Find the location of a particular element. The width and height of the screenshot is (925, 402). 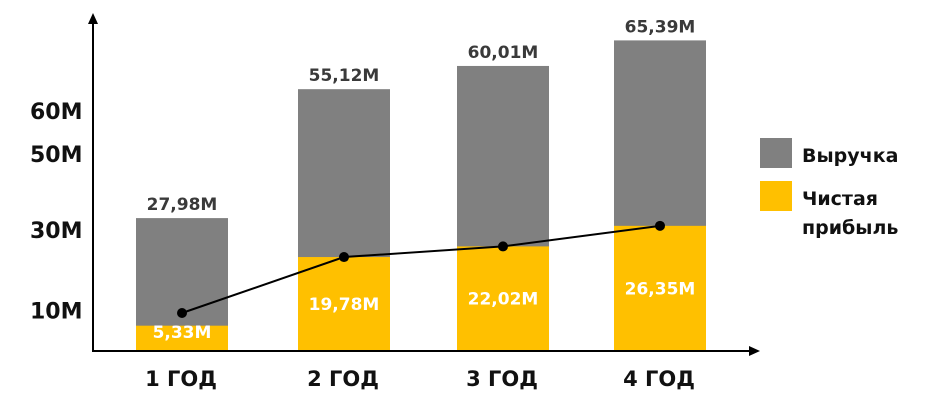

legend-label: Выручка is located at coordinates (850, 156).